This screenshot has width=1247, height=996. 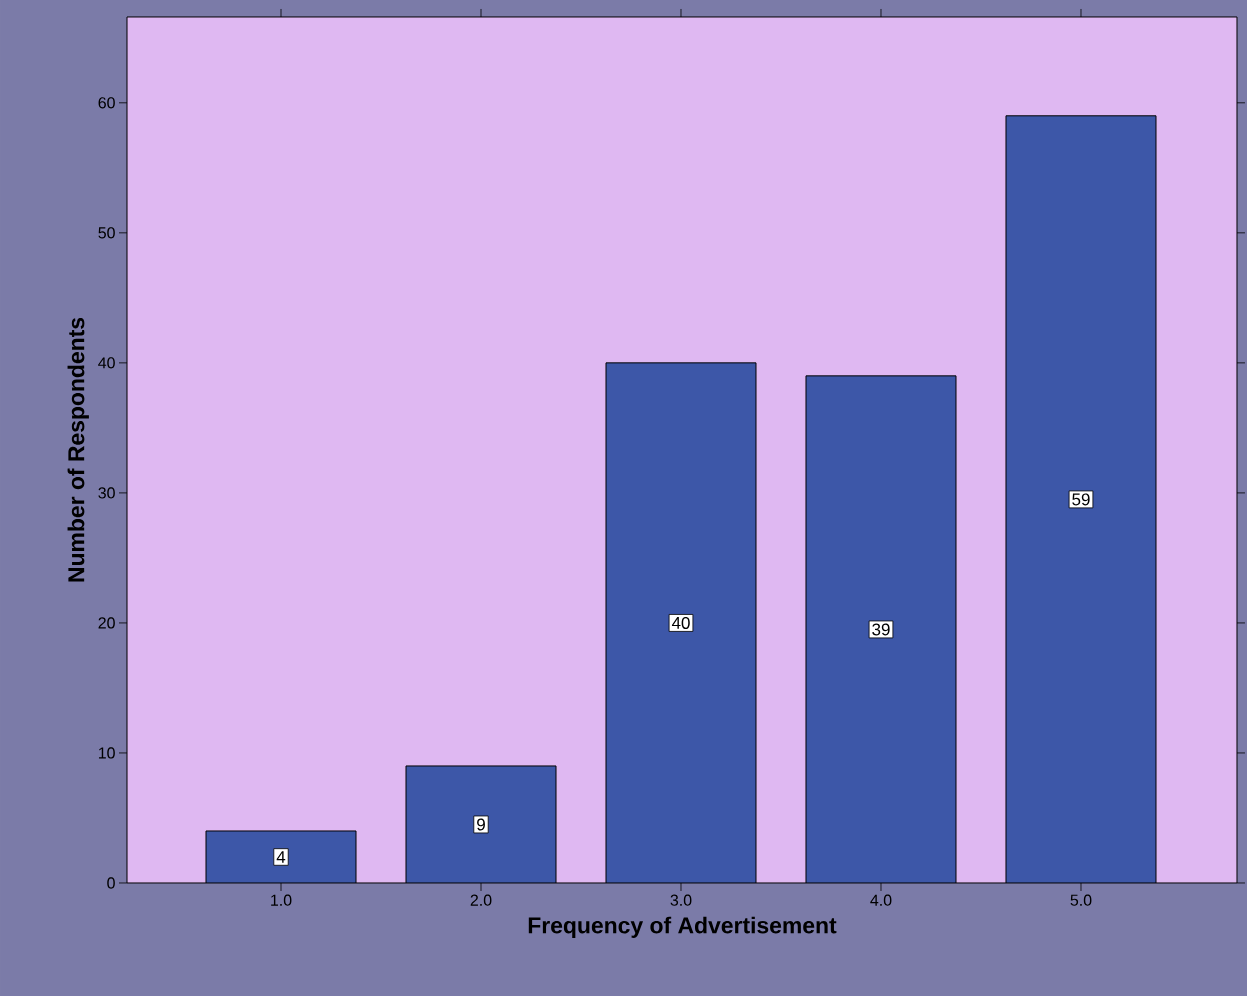 I want to click on data-label: 9, so click(x=481, y=824).